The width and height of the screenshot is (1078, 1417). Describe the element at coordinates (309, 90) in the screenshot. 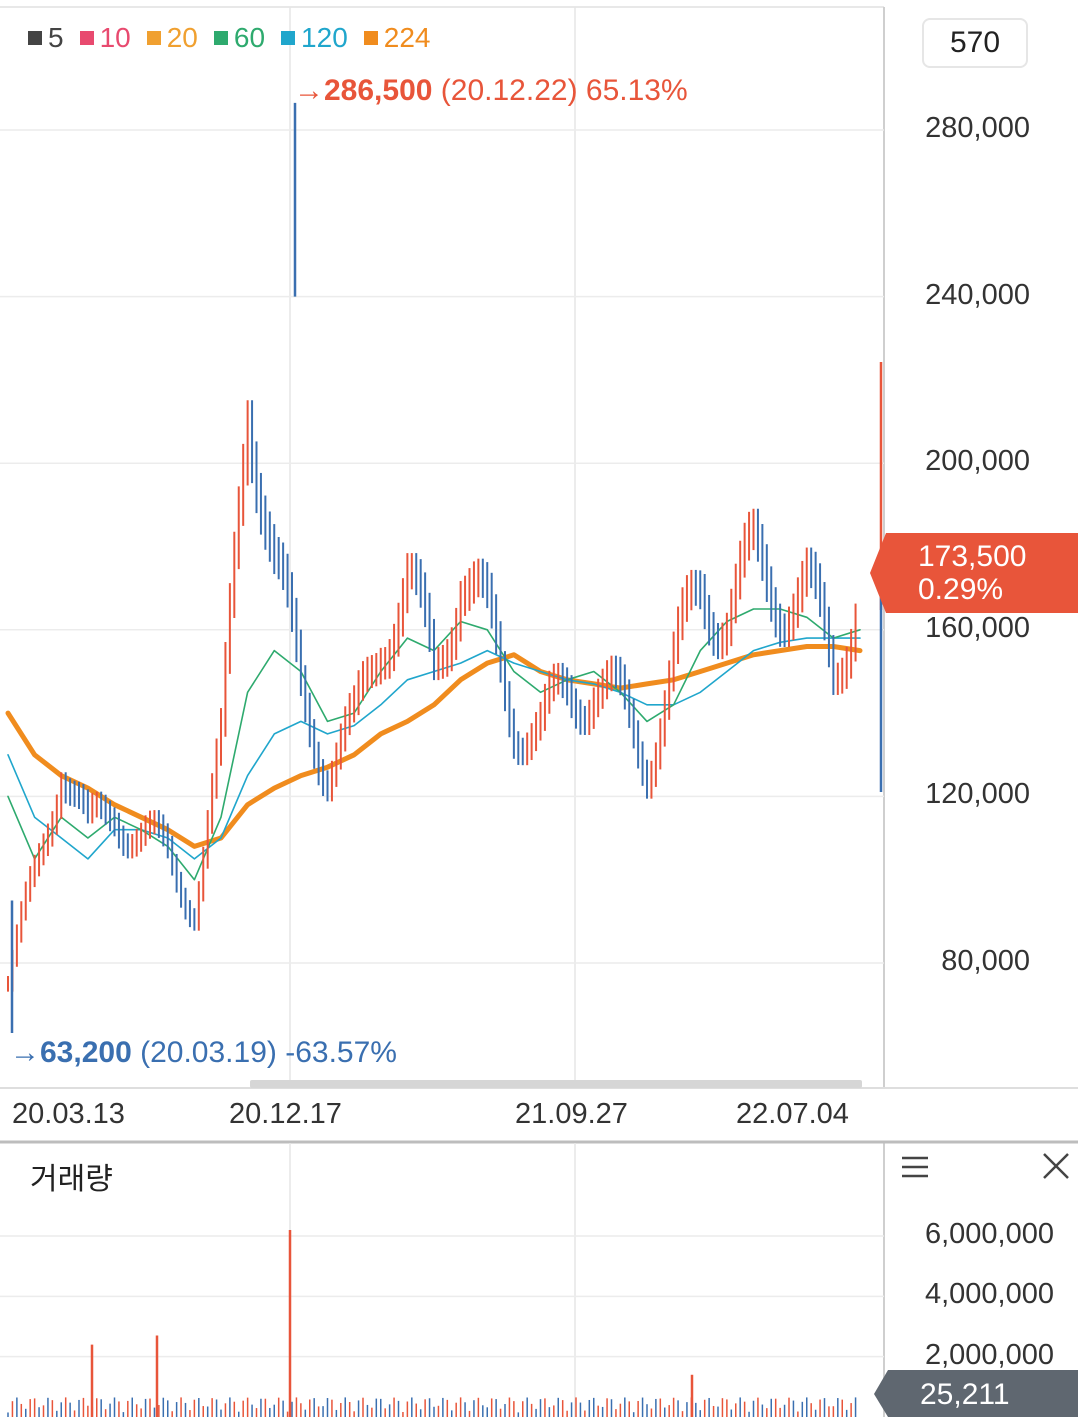

I see `high-arrow: →` at that location.